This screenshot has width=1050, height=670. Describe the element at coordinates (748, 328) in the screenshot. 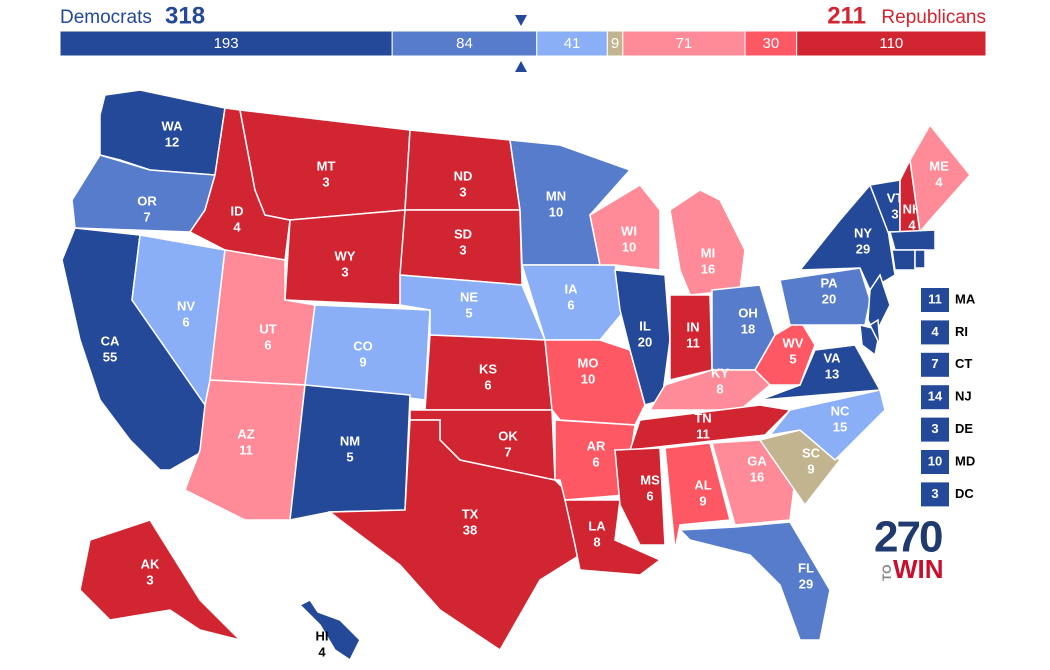

I see `state-votes: 18` at that location.